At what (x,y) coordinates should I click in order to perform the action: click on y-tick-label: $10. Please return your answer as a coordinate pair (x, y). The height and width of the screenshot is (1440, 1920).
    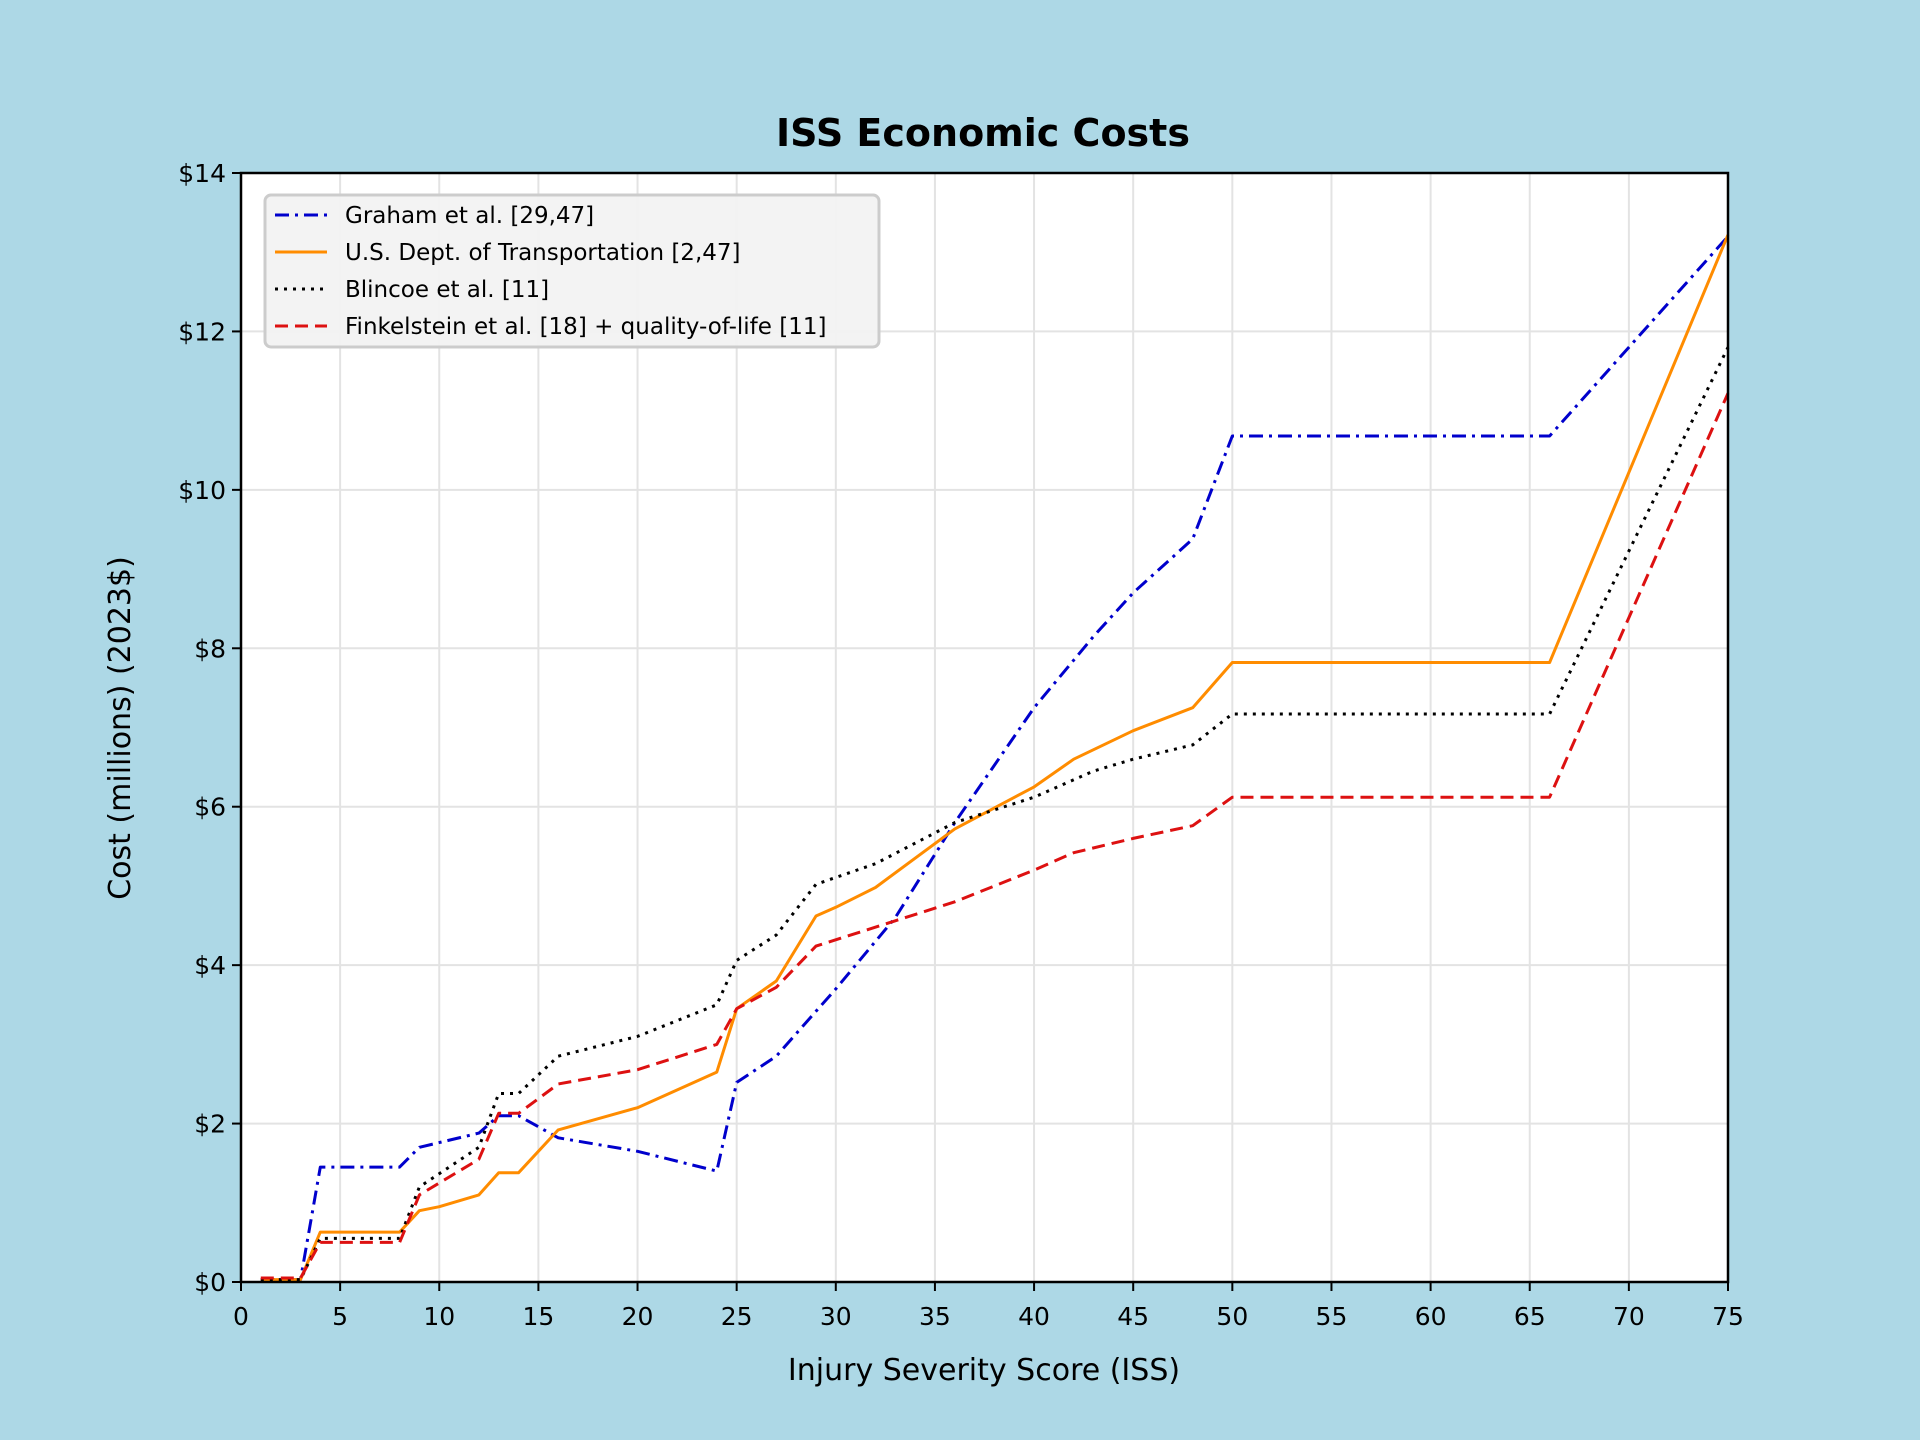
    Looking at the image, I should click on (202, 490).